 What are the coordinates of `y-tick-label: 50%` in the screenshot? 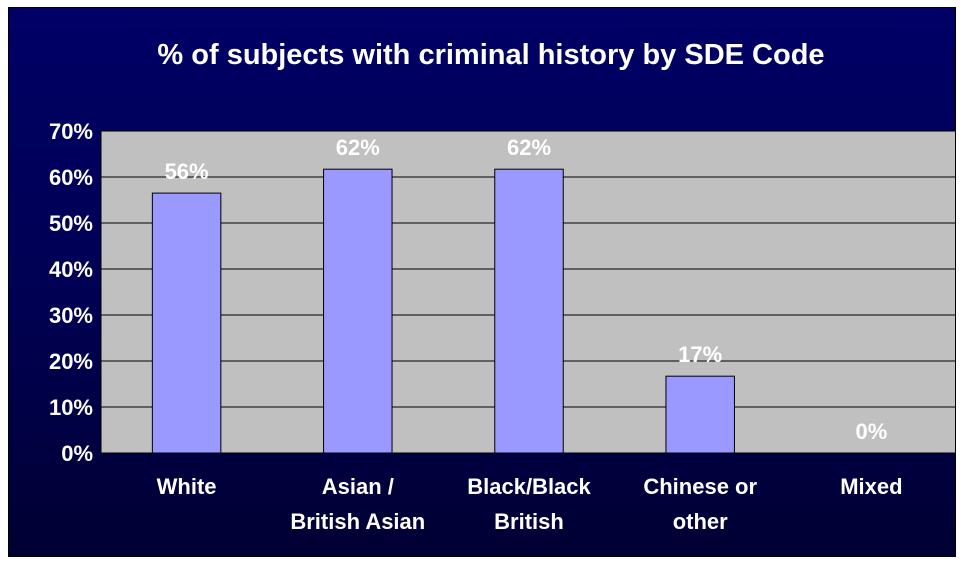 It's located at (71, 223).